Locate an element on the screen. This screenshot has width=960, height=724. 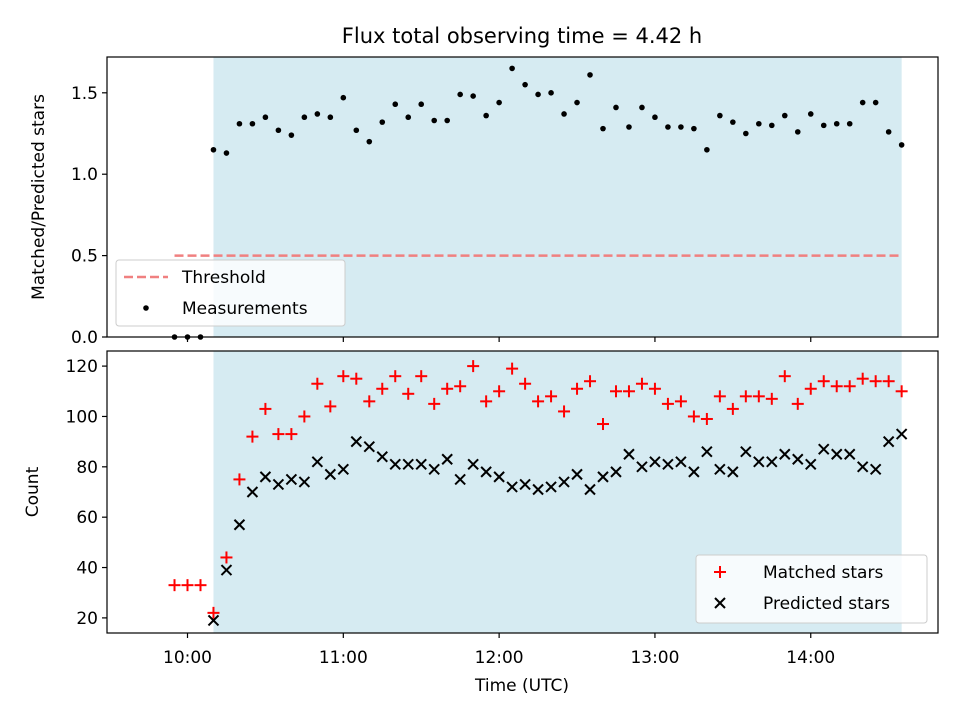
top-legend-box is located at coordinates (230, 293).